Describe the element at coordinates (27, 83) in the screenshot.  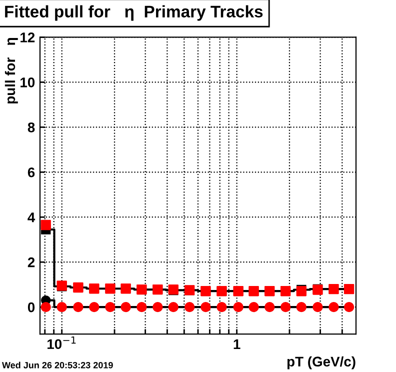
I see `y-tick-label: 10` at that location.